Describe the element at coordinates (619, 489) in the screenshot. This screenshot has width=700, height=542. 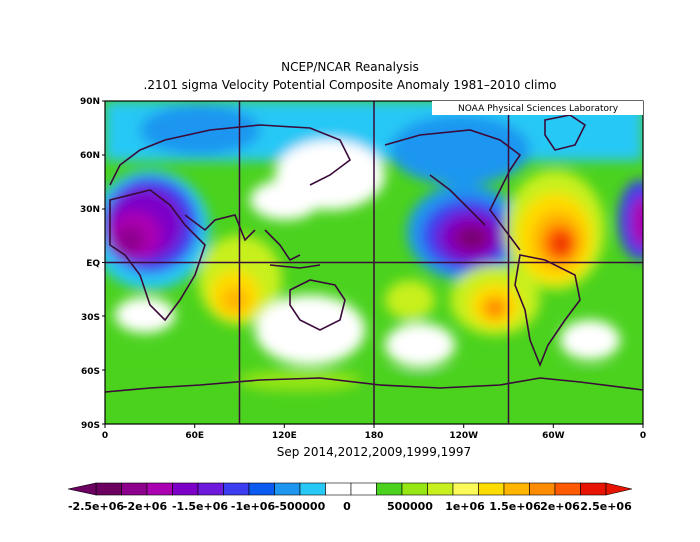
I see `colorbar-max-arrow` at that location.